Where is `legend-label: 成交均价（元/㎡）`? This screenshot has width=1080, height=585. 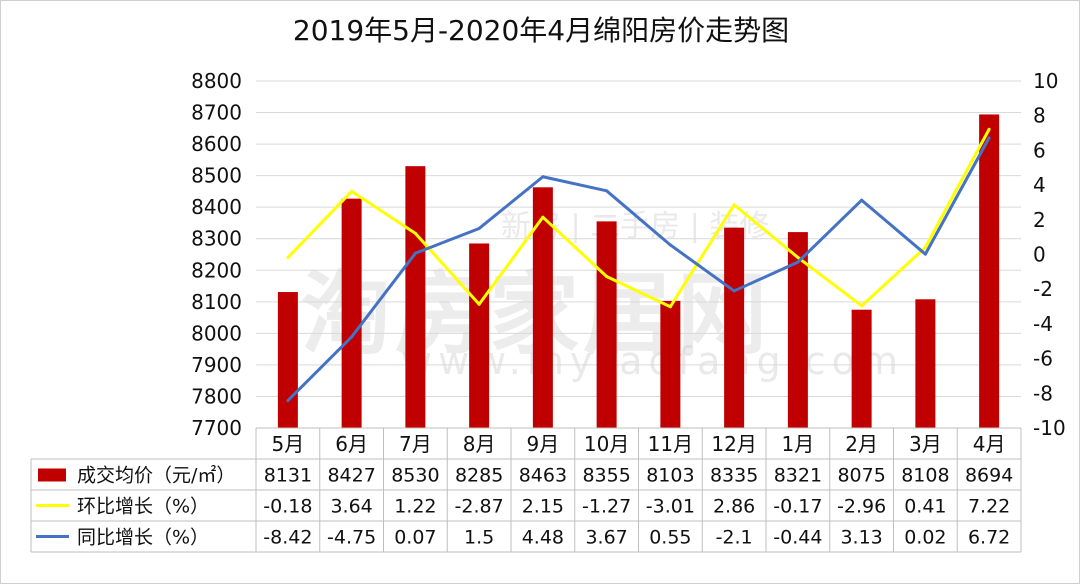
legend-label: 成交均价（元/㎡） is located at coordinates (156, 475).